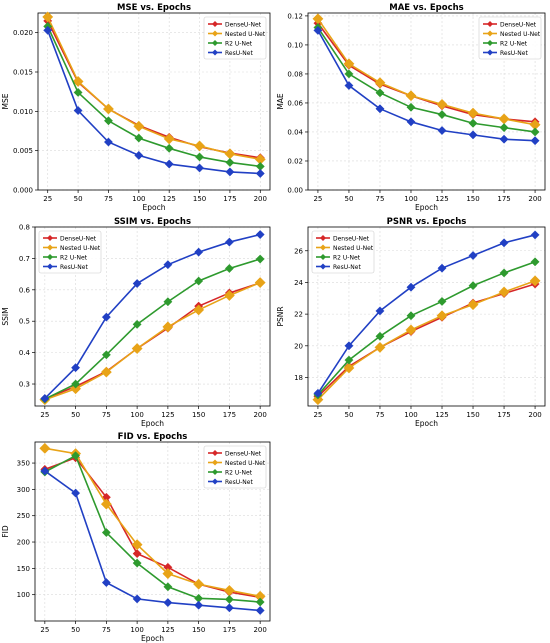 This screenshot has height=643, width=550. What do you see at coordinates (426, 316) in the screenshot?
I see `chart-3-frame` at bounding box center [426, 316].